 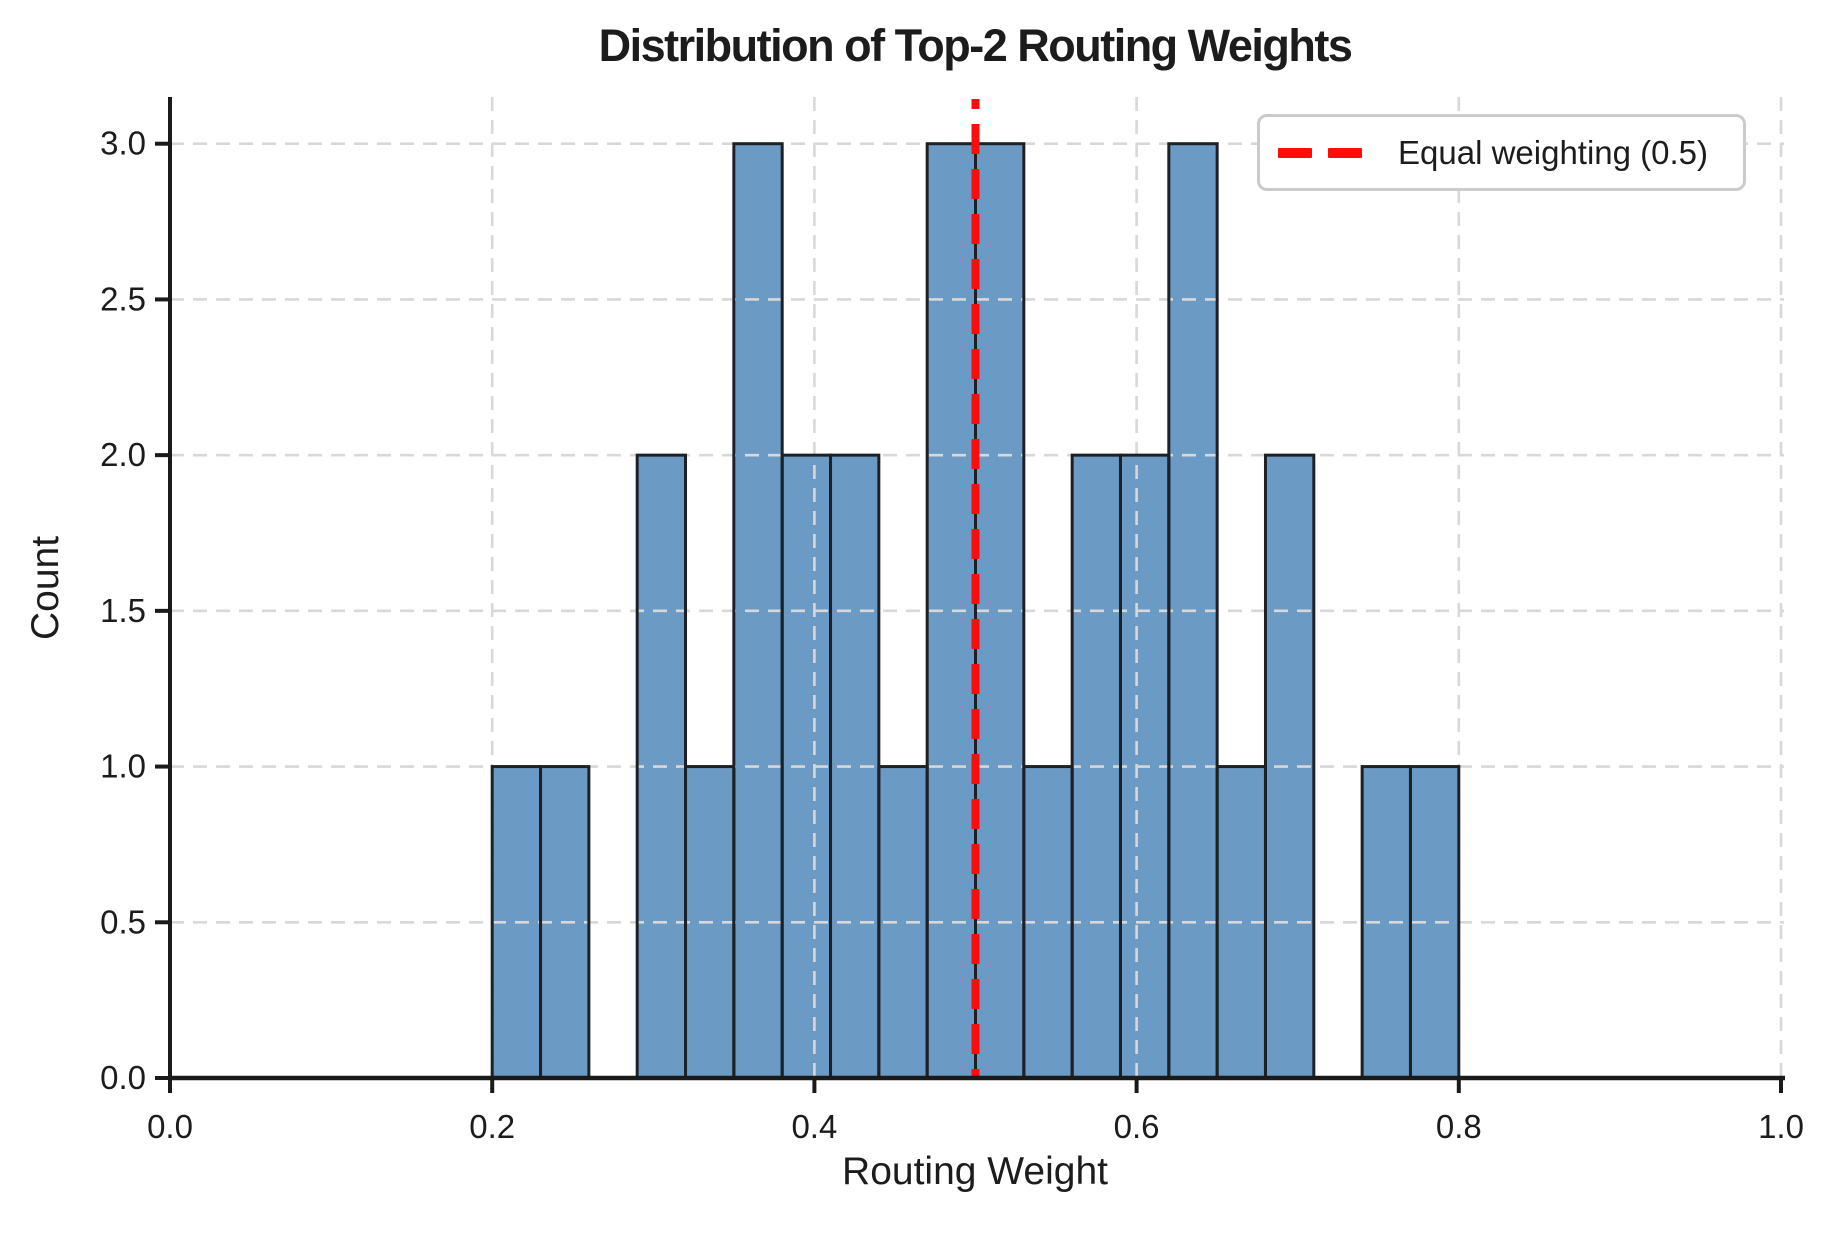 What do you see at coordinates (975, 45) in the screenshot?
I see `chart-title: Distribution of Top-2 Routing Weights` at bounding box center [975, 45].